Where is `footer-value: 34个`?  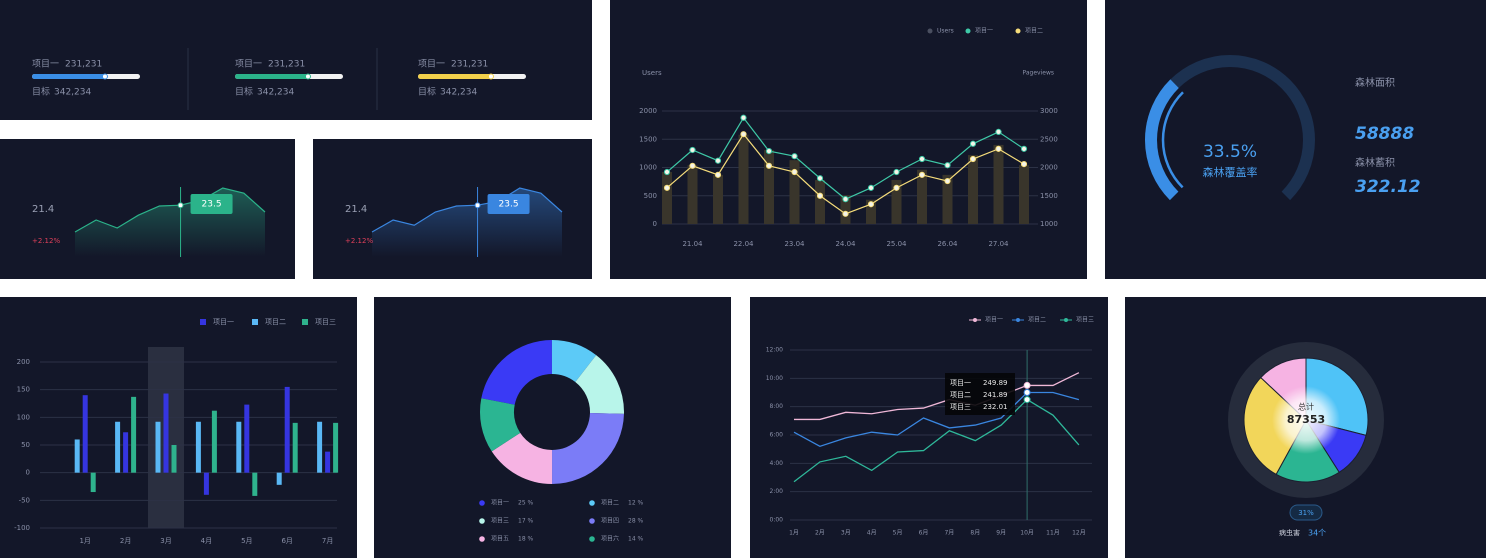 footer-value: 34个 is located at coordinates (1317, 533).